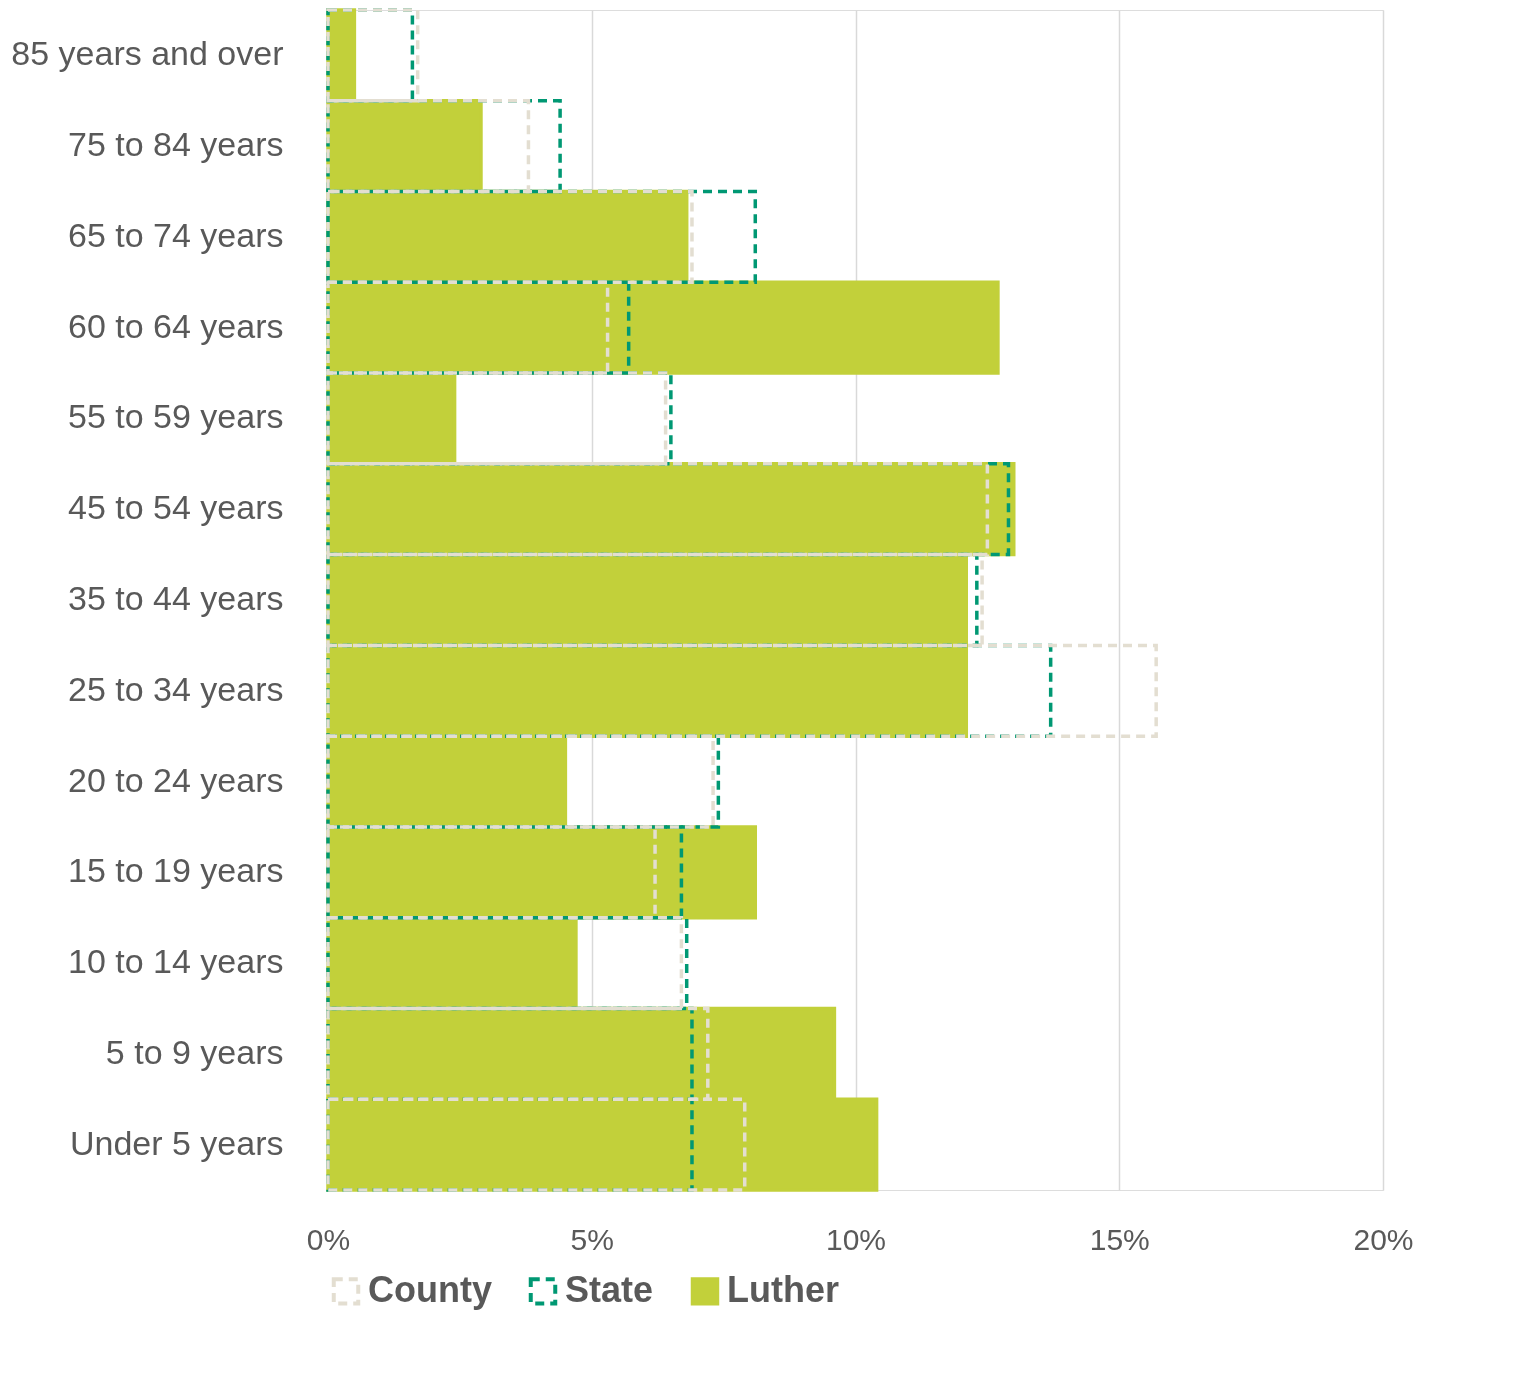  What do you see at coordinates (430, 1290) in the screenshot?
I see `legend-label: County` at bounding box center [430, 1290].